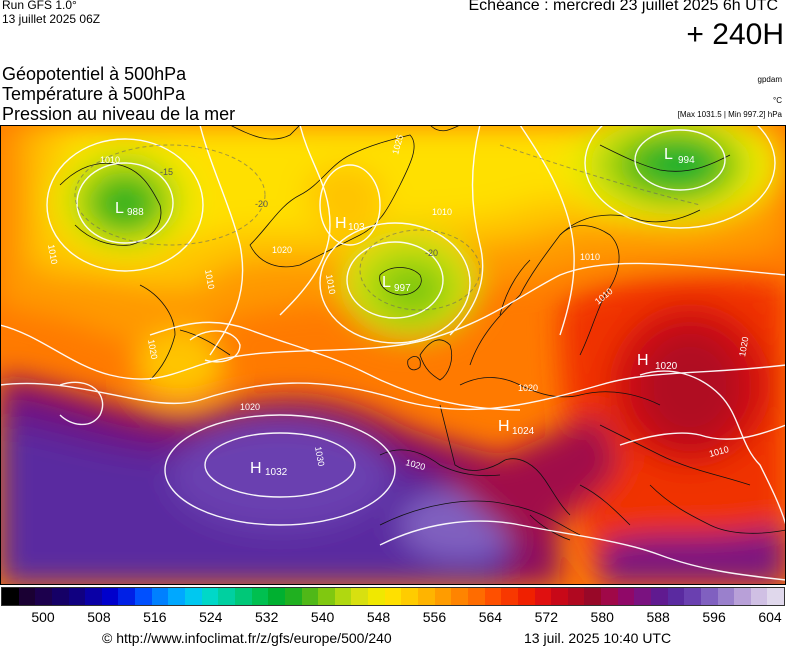 The image size is (786, 648). Describe the element at coordinates (490, 617) in the screenshot. I see `colorbar-tick-label: 564` at that location.